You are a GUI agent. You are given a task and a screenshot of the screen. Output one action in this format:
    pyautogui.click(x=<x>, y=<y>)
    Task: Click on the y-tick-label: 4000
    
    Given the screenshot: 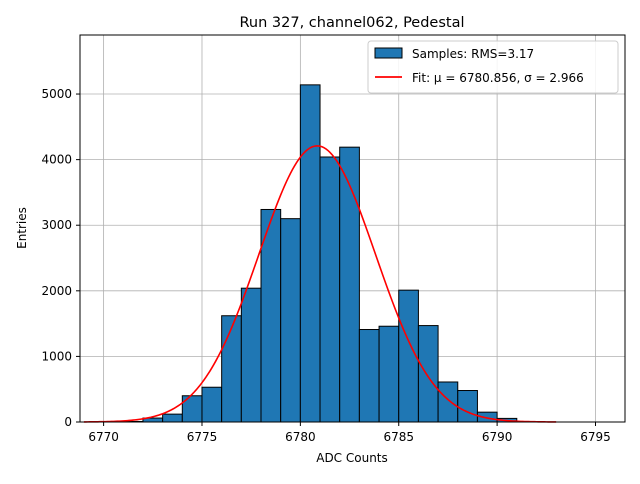 What is the action you would take?
    pyautogui.click(x=56, y=160)
    